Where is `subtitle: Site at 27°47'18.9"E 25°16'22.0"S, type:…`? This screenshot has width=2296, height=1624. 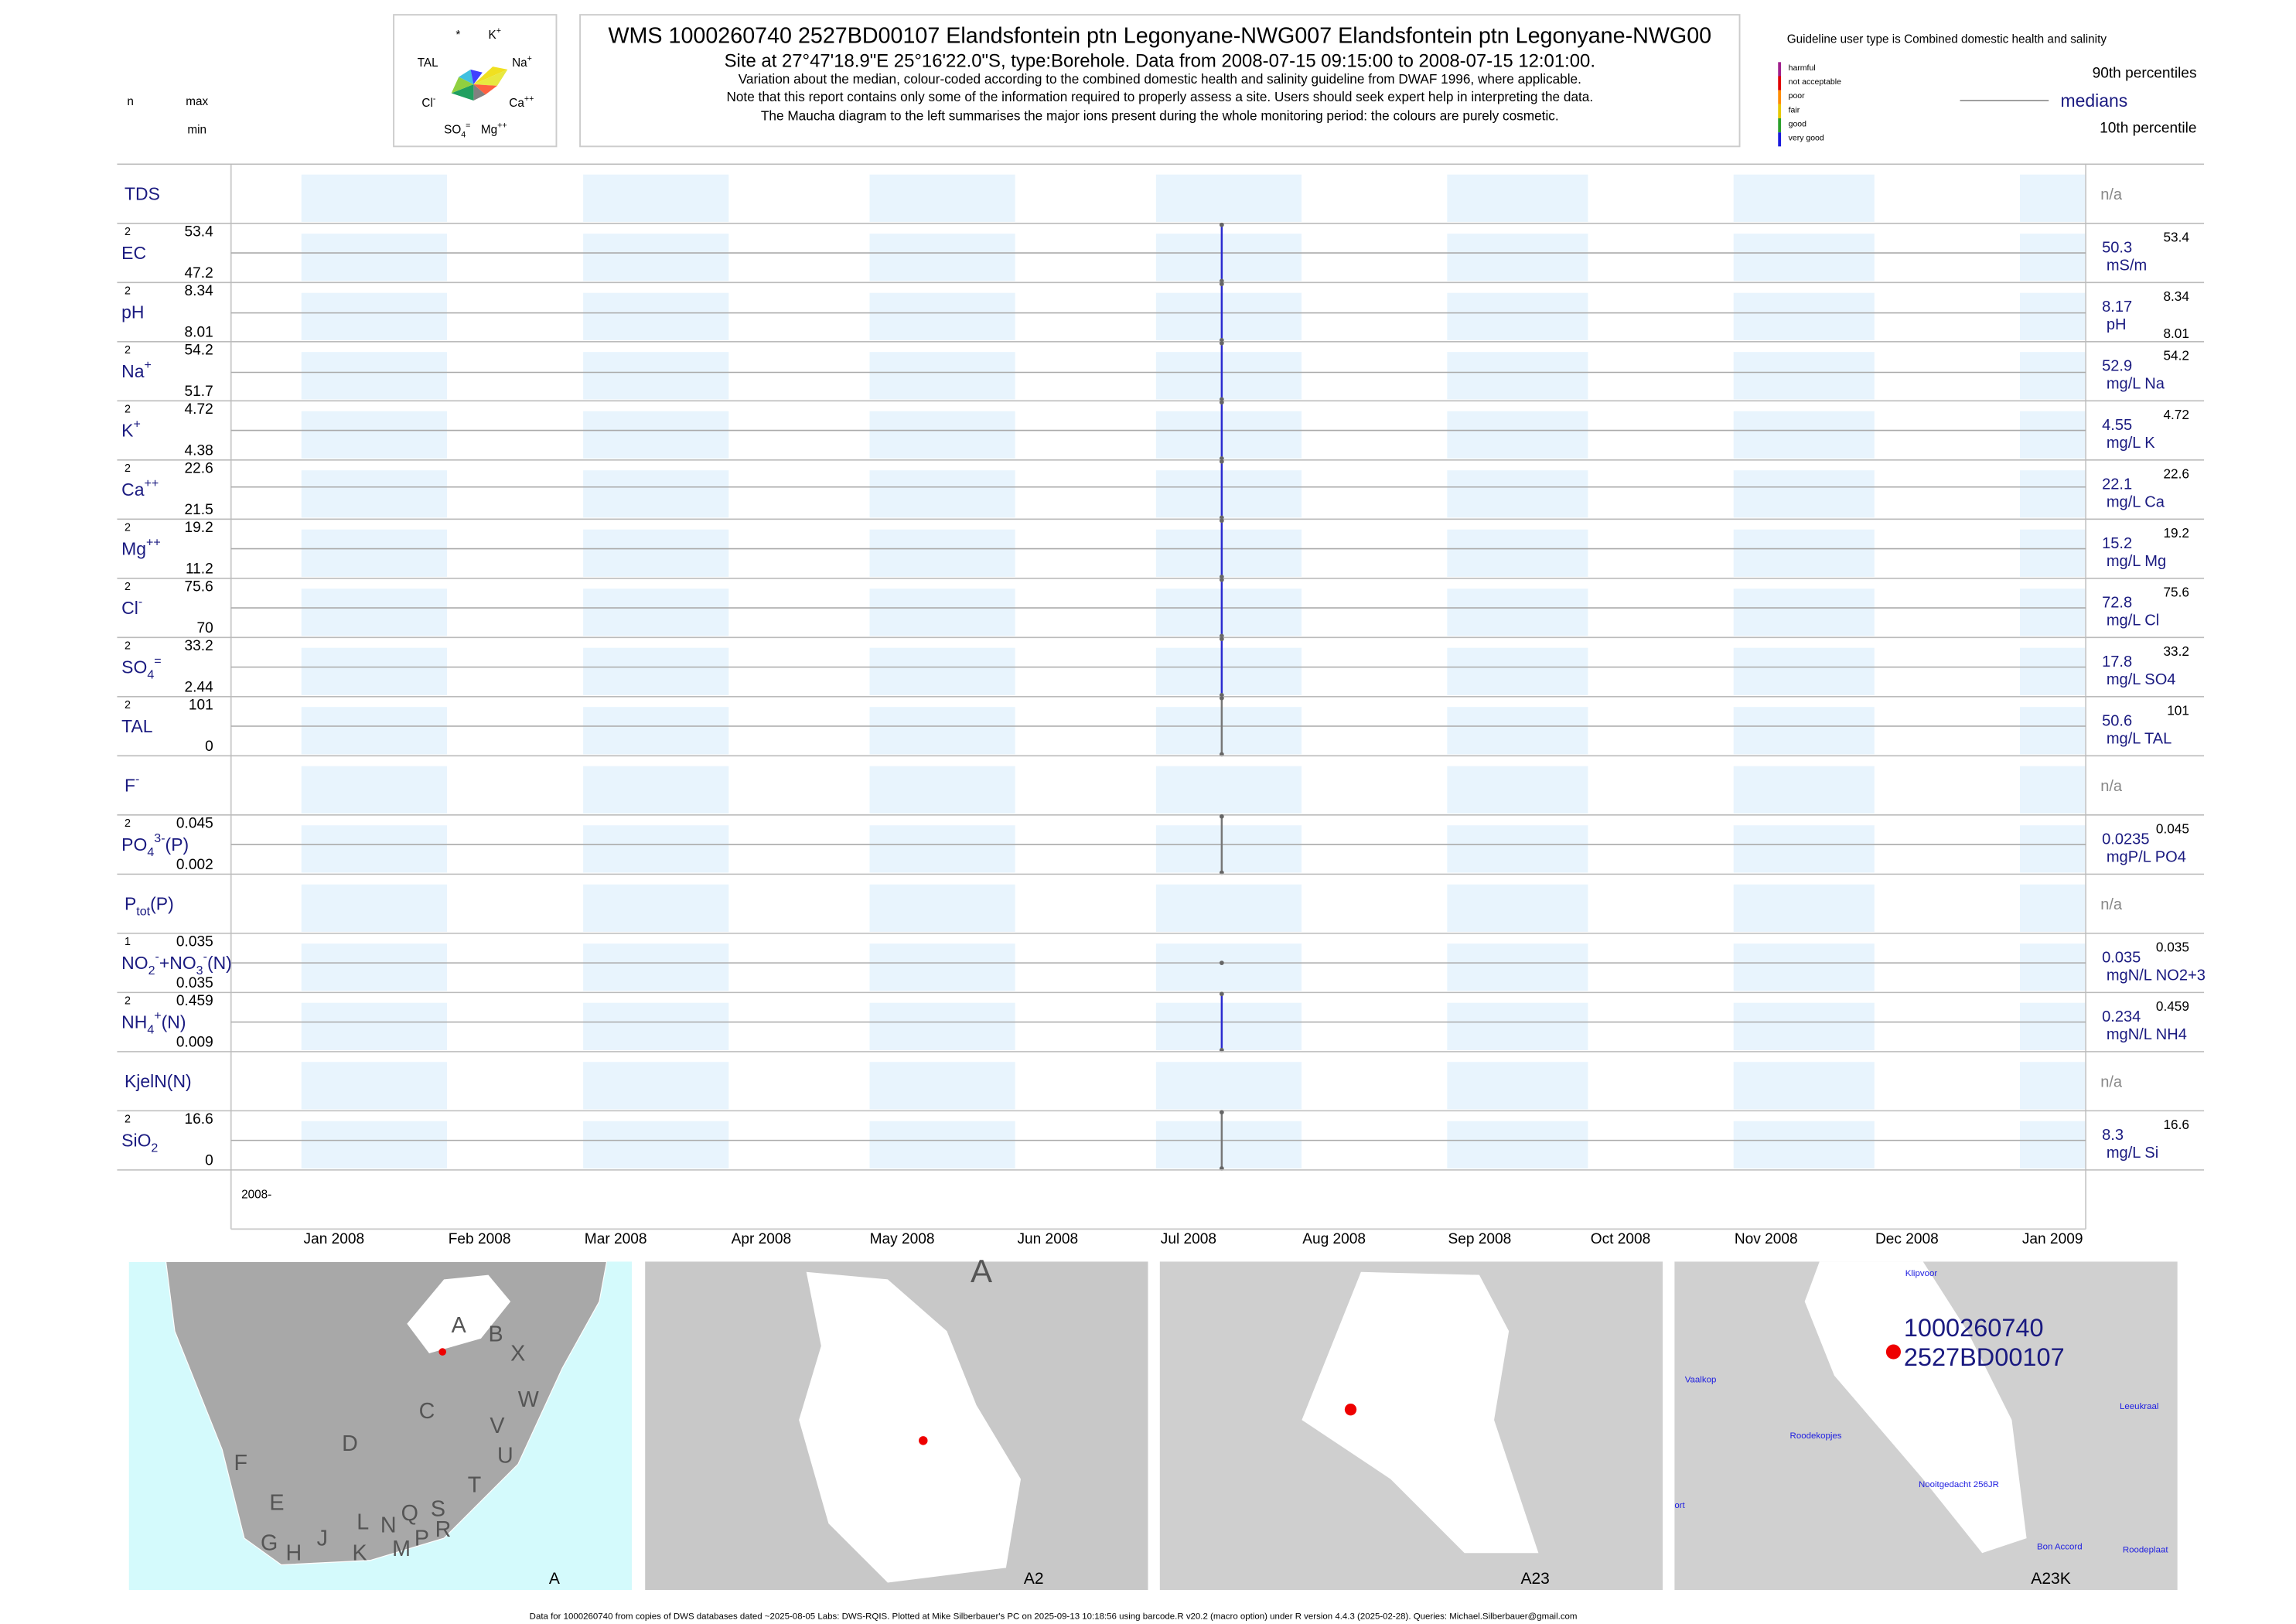
subtitle: Site at 27°47'18.9"E 25°16'22.0"S, type:… is located at coordinates (1160, 61).